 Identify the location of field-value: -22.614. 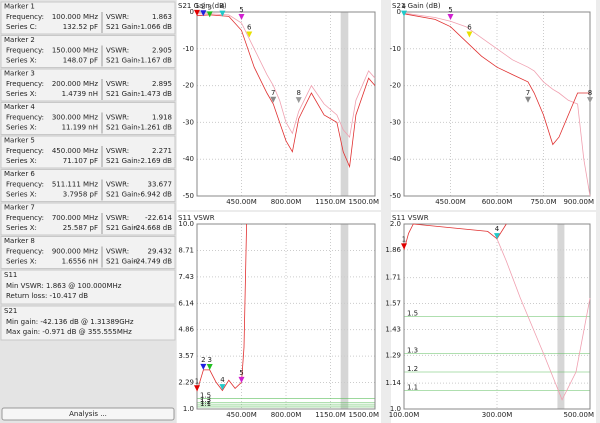
(159, 218).